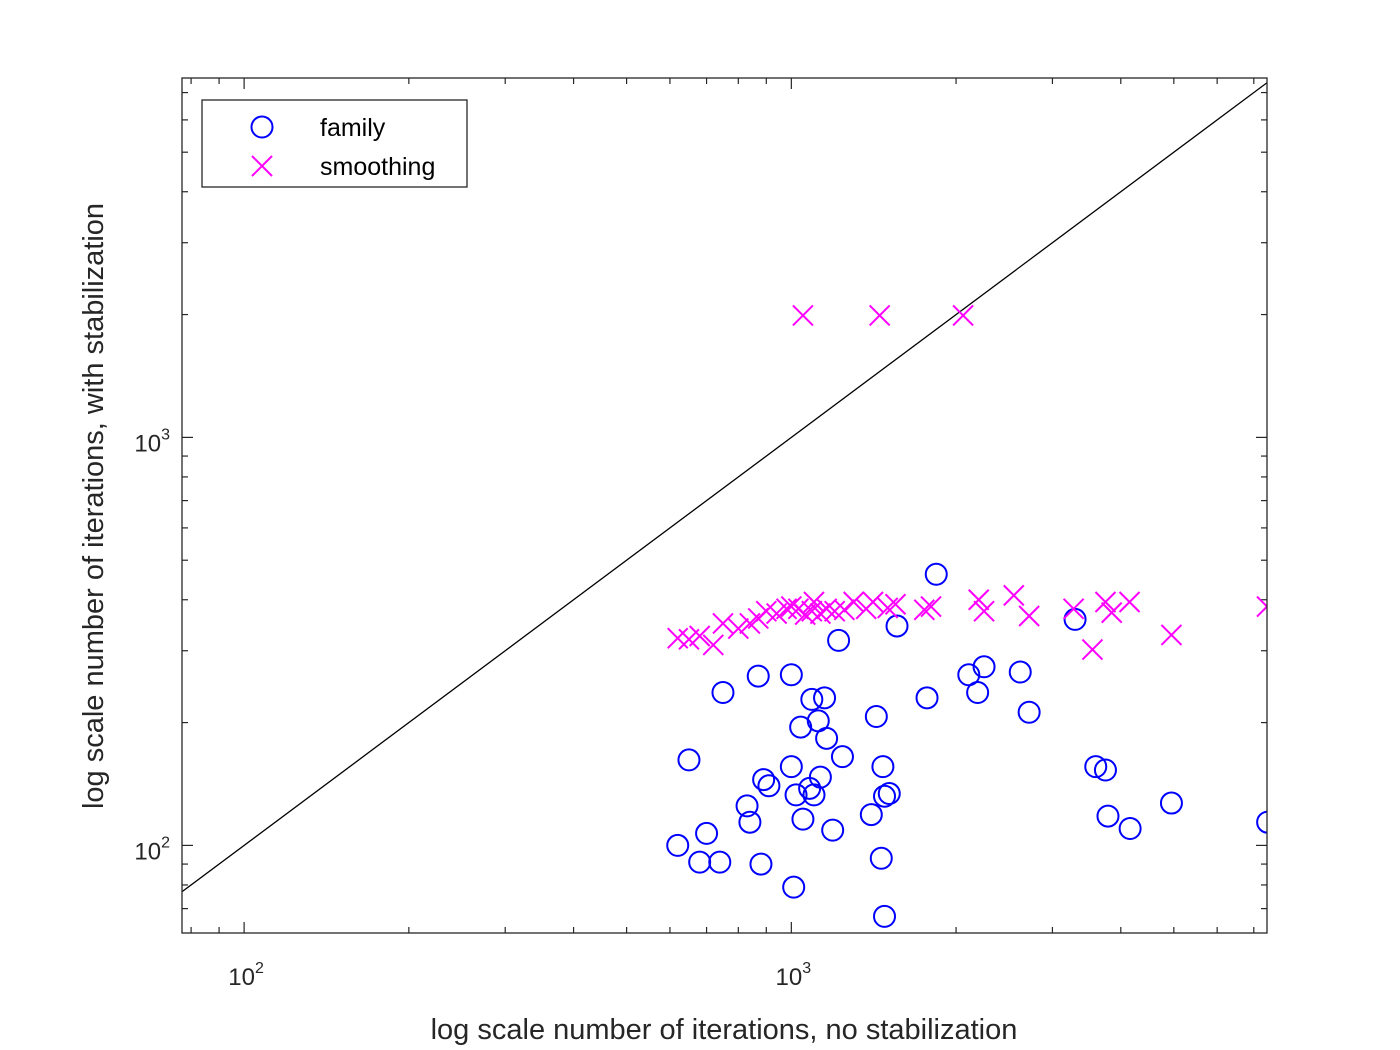  I want to click on legend-smoothing-label: smoothing, so click(377, 167).